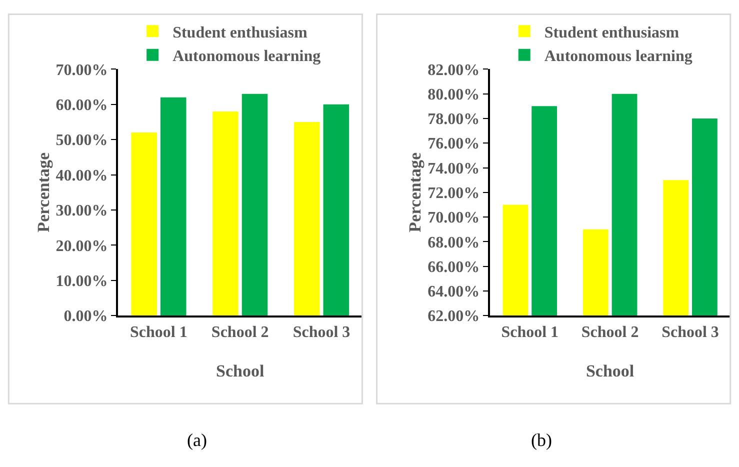  What do you see at coordinates (82, 281) in the screenshot?
I see `y-tick-label: 10.00%` at bounding box center [82, 281].